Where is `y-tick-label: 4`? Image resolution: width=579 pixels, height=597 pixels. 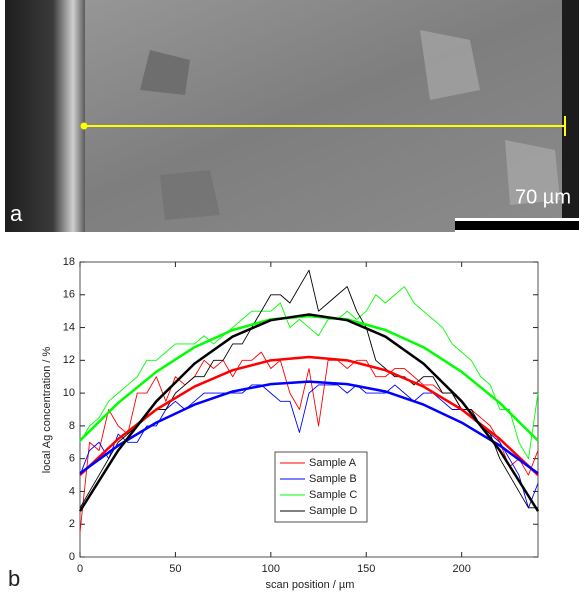 y-tick-label: 4 is located at coordinates (72, 491).